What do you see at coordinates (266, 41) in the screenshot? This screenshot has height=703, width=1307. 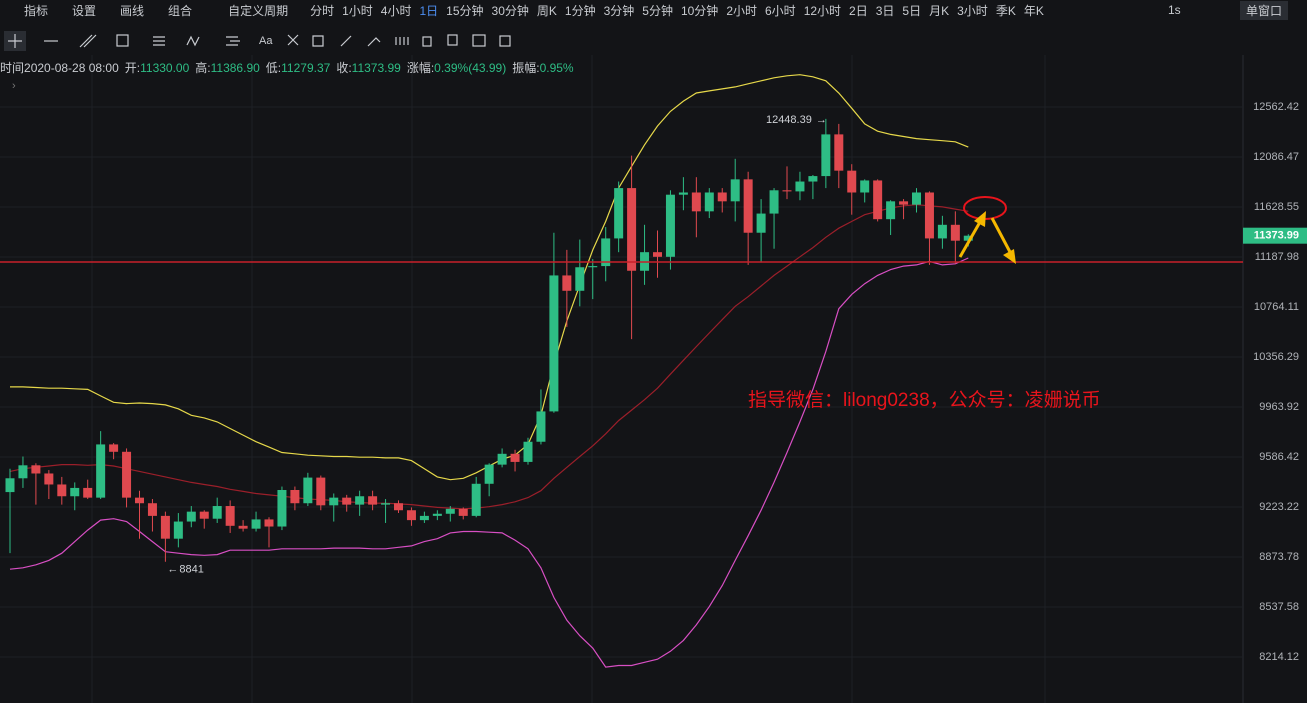 I see `text-tool: Aa` at bounding box center [266, 41].